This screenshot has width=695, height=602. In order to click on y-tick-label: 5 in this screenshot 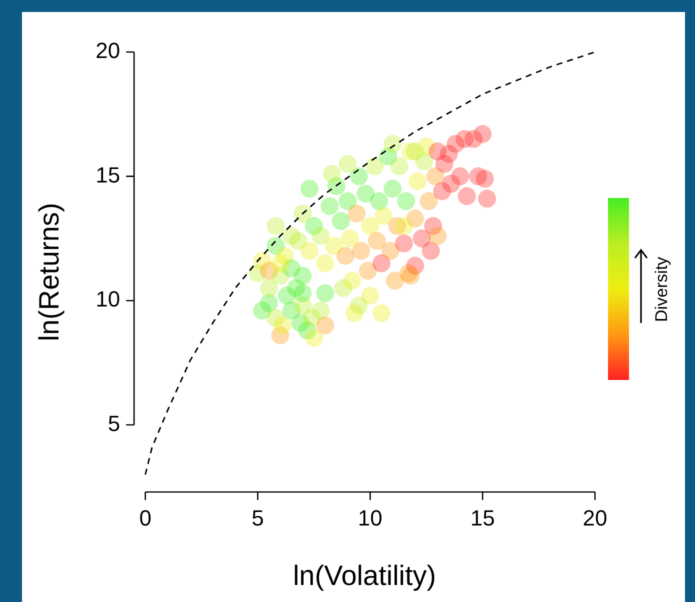, I will do `click(114, 423)`.